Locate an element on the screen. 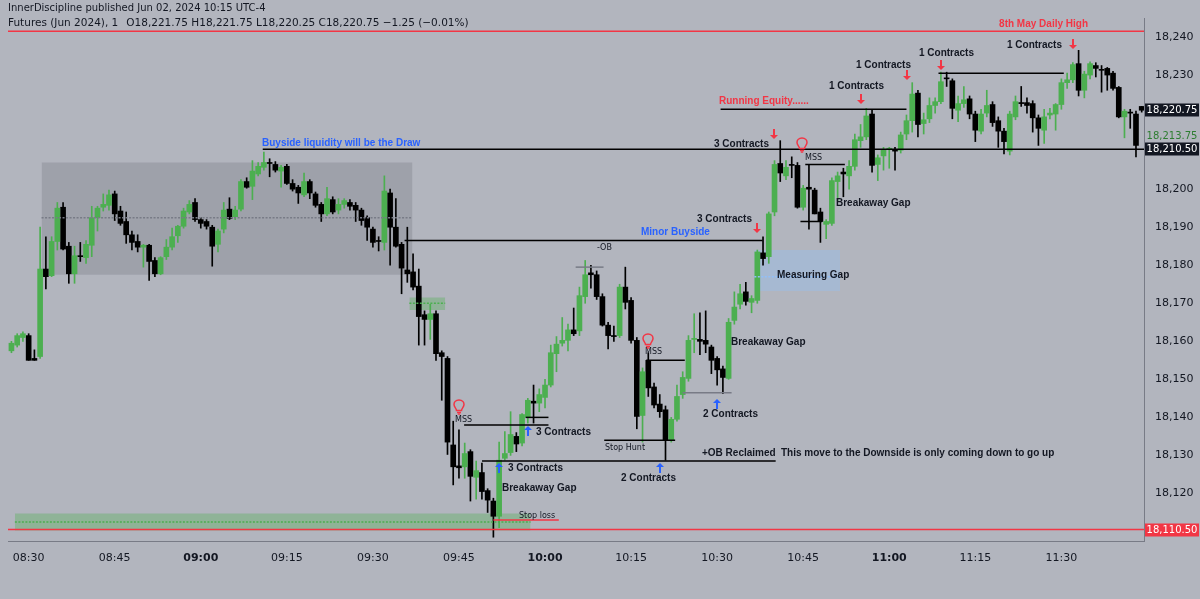 Image resolution: width=1200 pixels, height=599 pixels. annotation: This move to the Downside is only coming down to go up is located at coordinates (918, 452).